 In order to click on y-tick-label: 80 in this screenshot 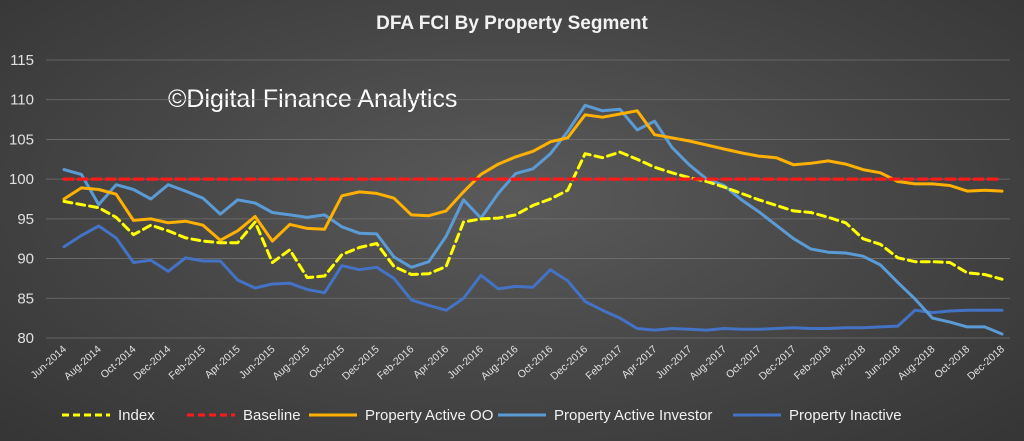, I will do `click(25, 338)`.